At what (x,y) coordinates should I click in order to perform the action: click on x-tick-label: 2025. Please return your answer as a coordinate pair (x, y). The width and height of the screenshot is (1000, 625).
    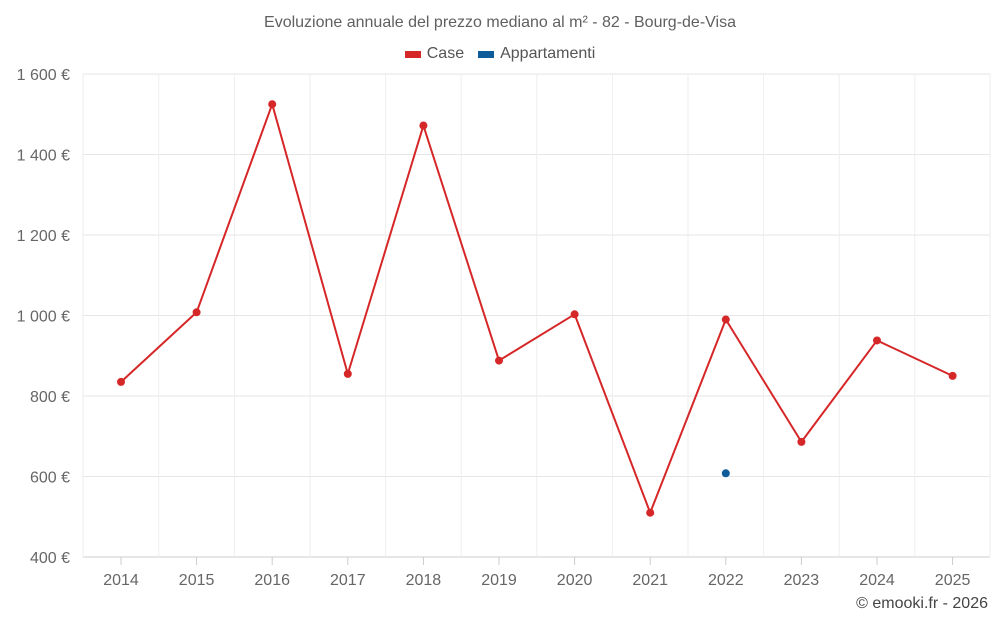
    Looking at the image, I should click on (953, 580).